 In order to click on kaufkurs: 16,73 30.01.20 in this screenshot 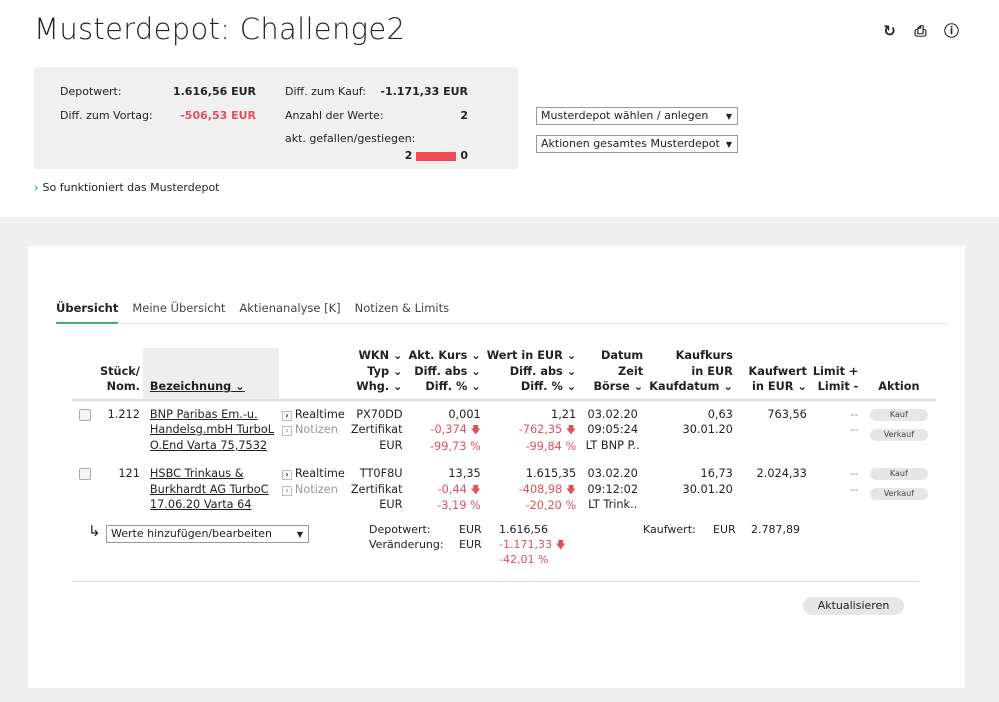, I will do `click(707, 481)`.